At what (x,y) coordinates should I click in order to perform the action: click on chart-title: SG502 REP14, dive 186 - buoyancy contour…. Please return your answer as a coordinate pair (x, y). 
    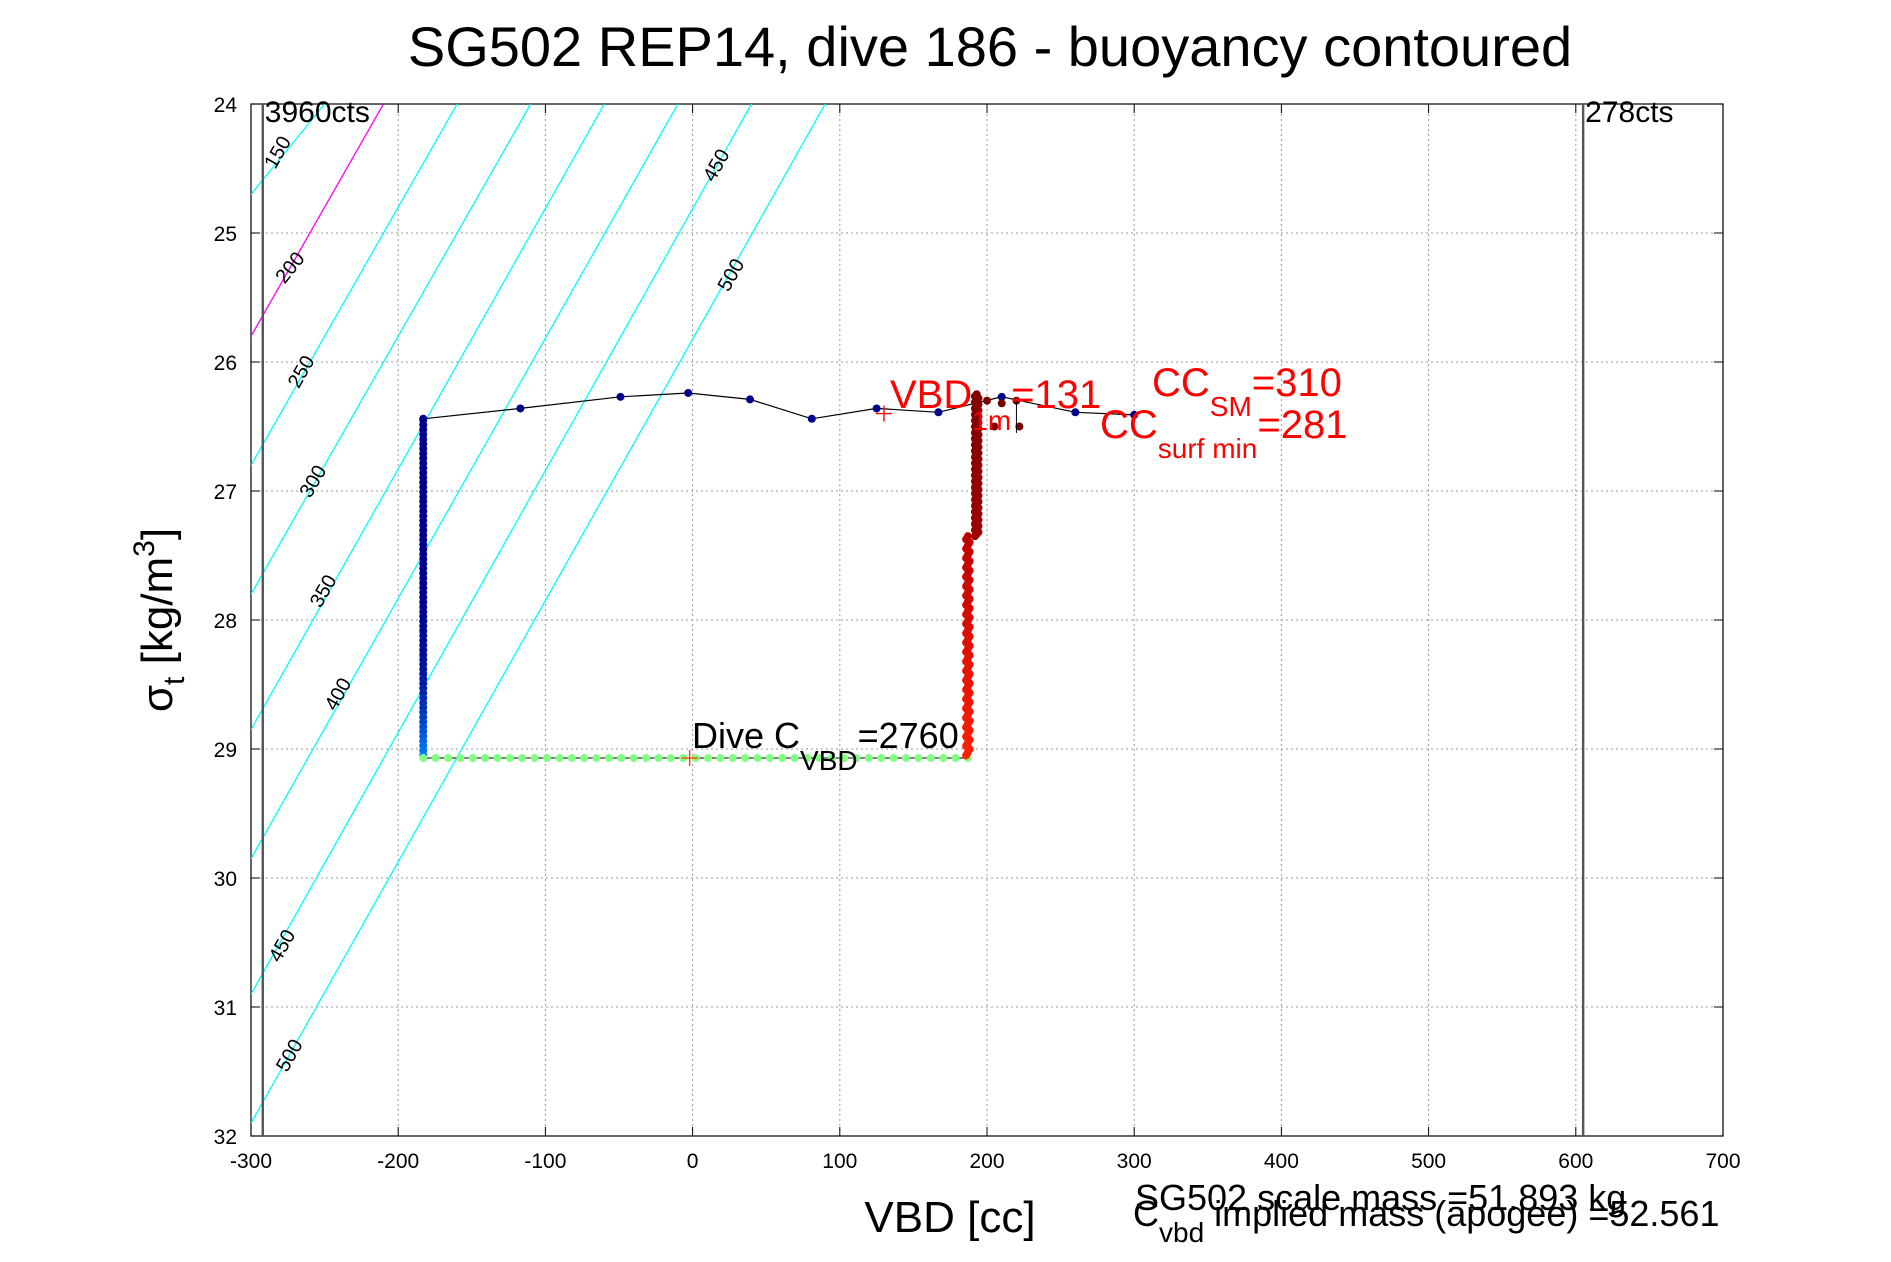
    Looking at the image, I should click on (990, 46).